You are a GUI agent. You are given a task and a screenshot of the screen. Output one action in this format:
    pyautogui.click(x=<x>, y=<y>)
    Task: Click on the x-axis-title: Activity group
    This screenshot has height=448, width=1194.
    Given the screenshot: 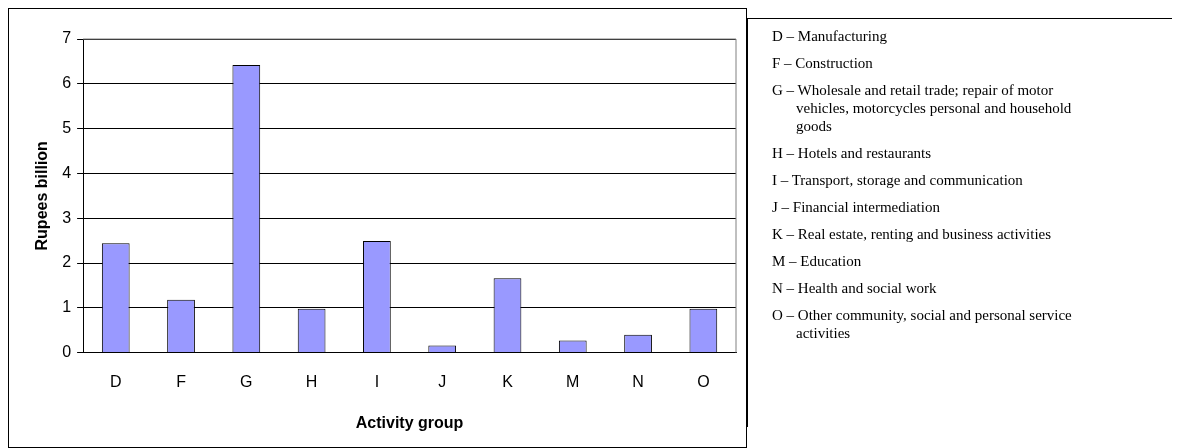 What is the action you would take?
    pyautogui.click(x=409, y=422)
    